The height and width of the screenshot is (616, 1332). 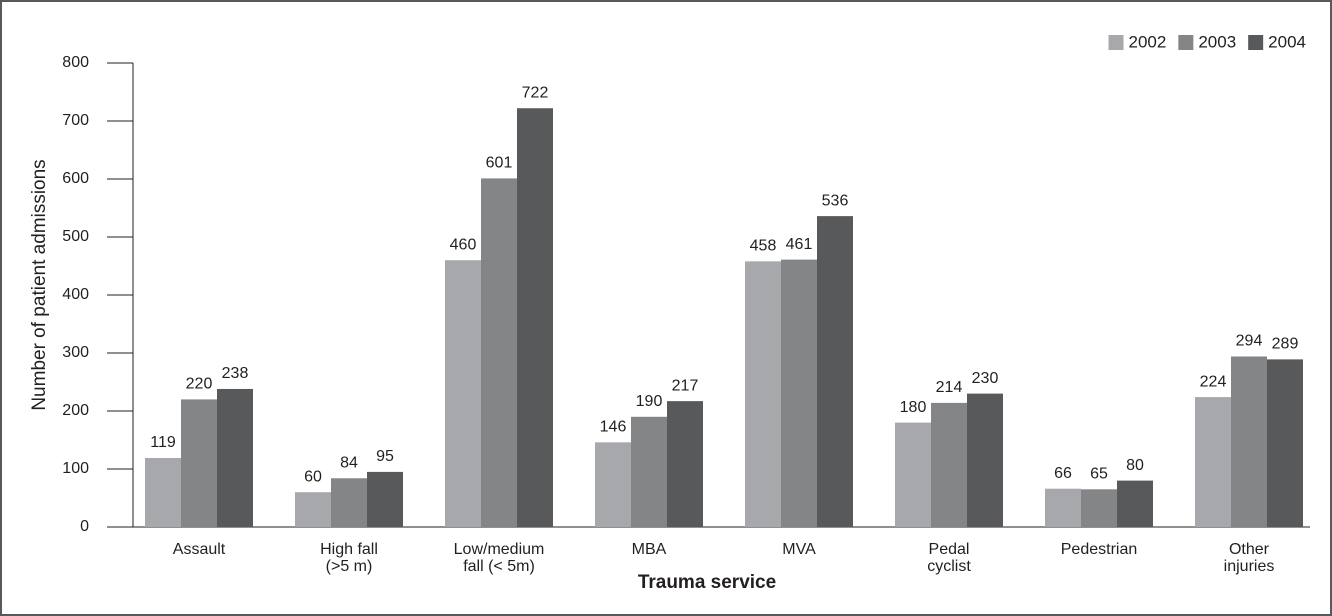 I want to click on value-label: 66, so click(x=1063, y=473).